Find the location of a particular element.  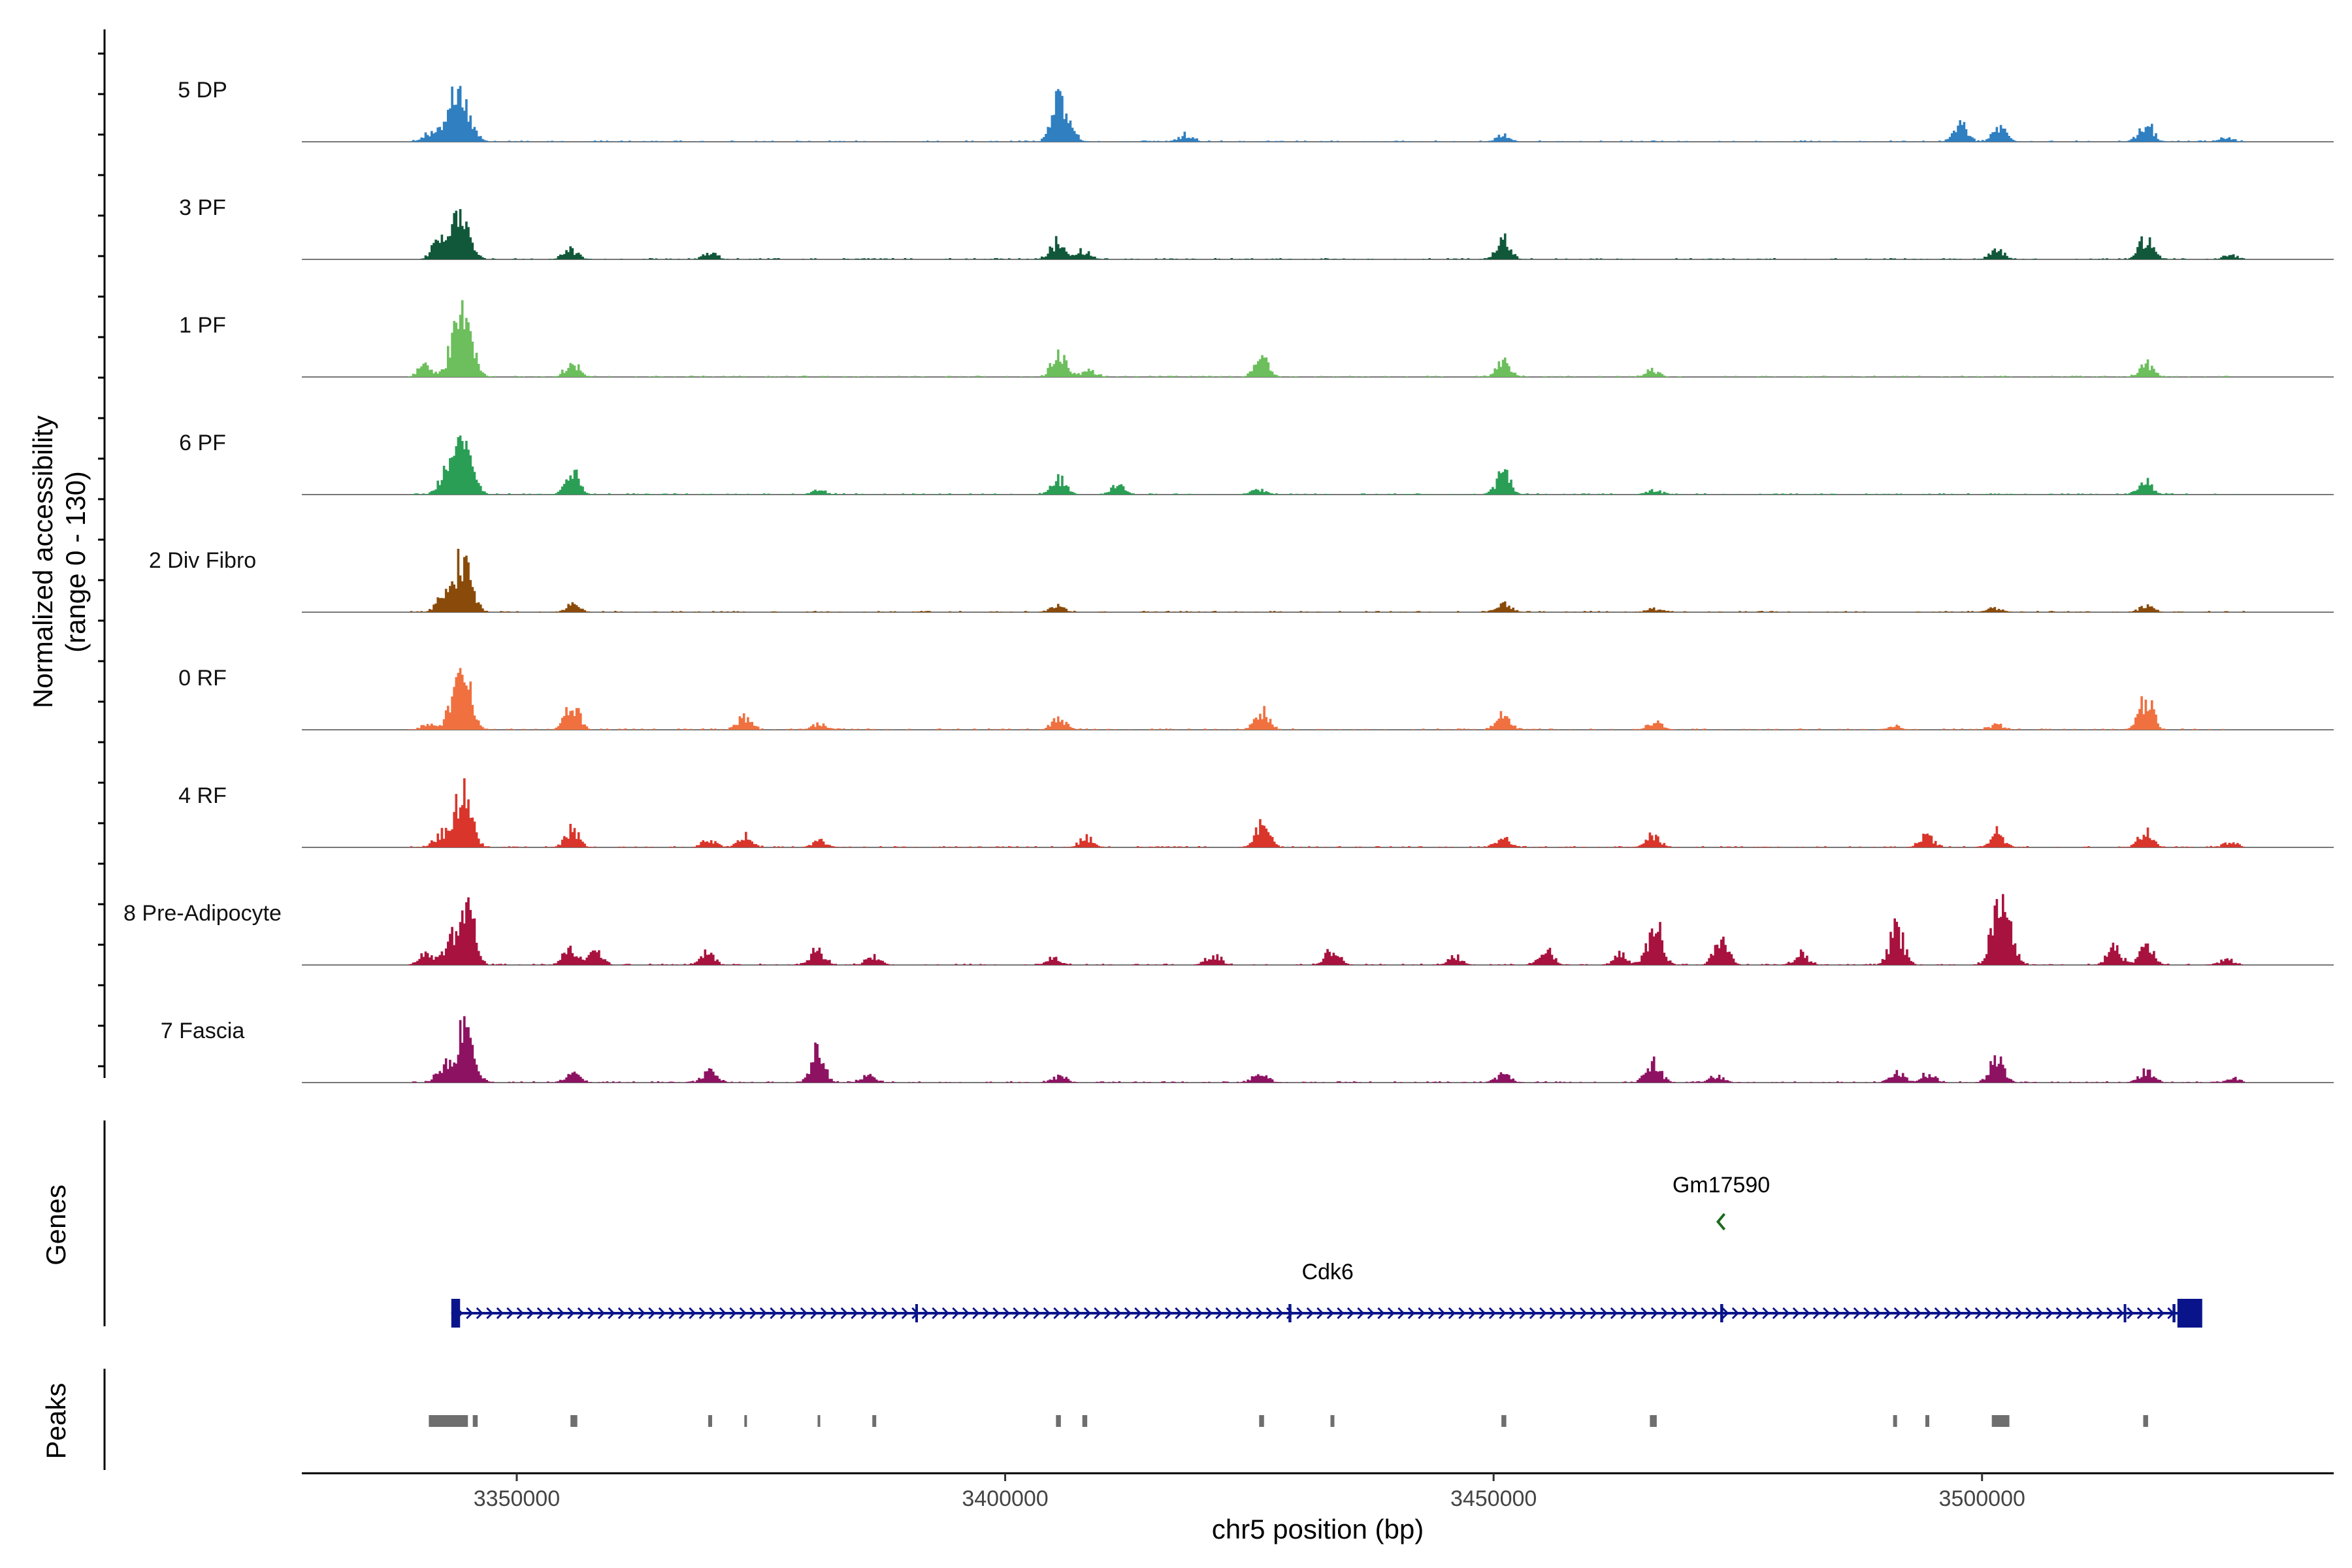

track-8-pre-adipocyte: 8 Pre-Adipocyte is located at coordinates (1228, 930).